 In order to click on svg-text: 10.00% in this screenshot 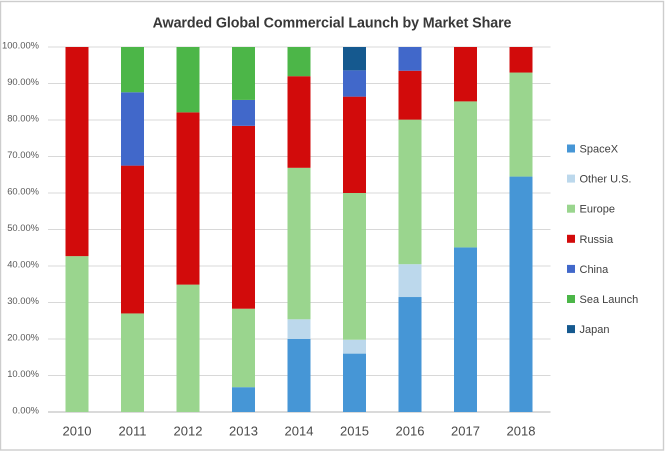, I will do `click(23, 373)`.